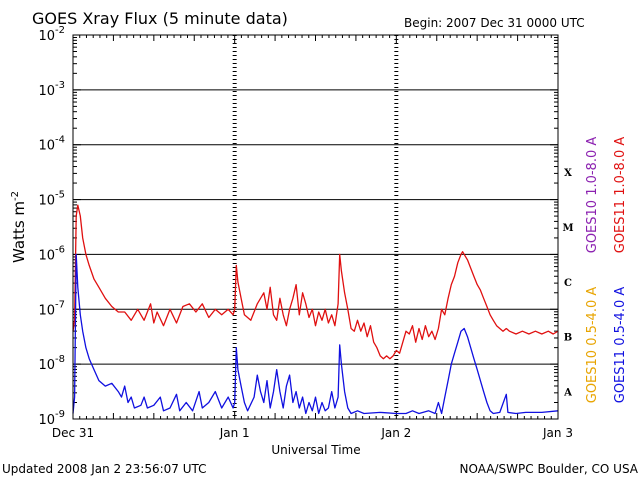 The image size is (640, 480). What do you see at coordinates (51, 308) in the screenshot?
I see `y-tick-label: 10⁻⁷` at bounding box center [51, 308].